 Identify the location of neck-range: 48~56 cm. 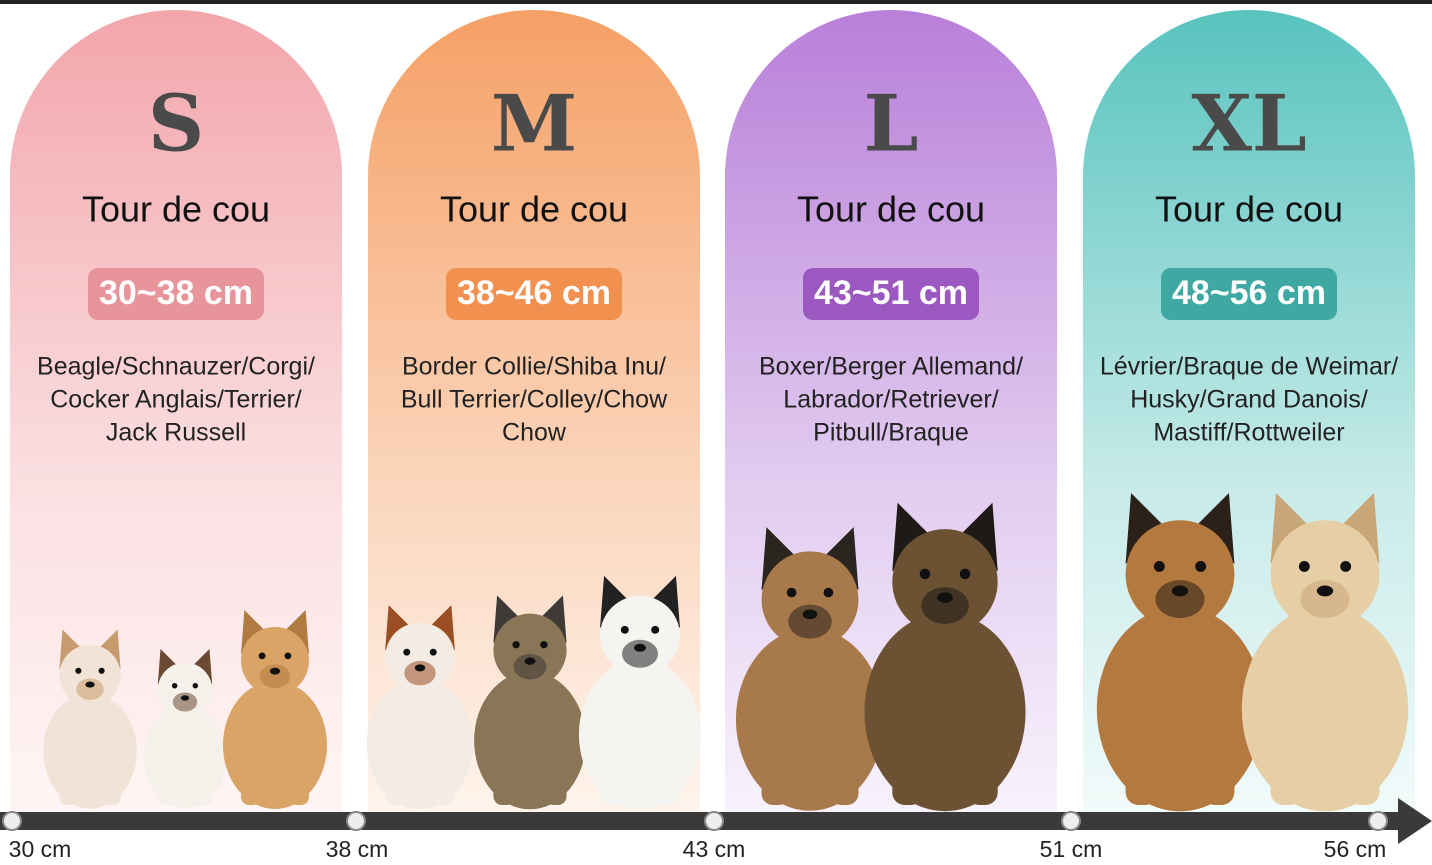
(1249, 293).